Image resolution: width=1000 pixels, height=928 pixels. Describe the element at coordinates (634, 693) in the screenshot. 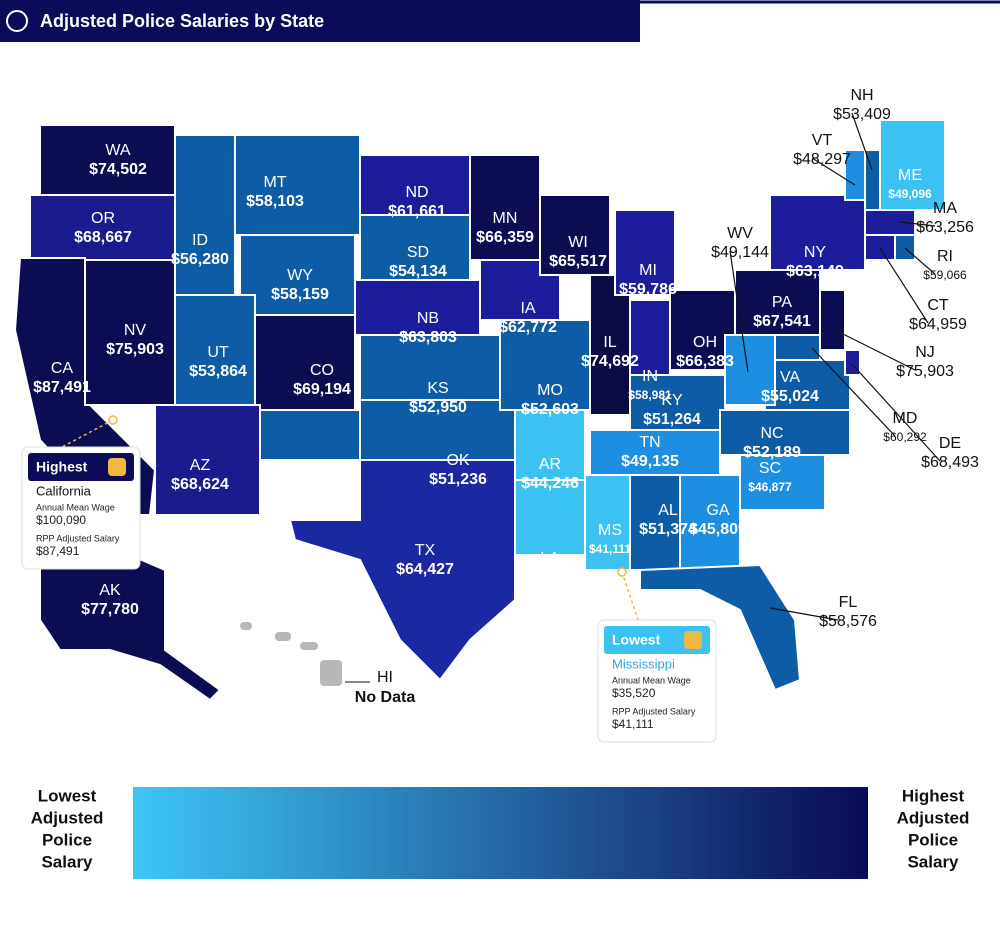

I see `callout-value: $35,520` at that location.